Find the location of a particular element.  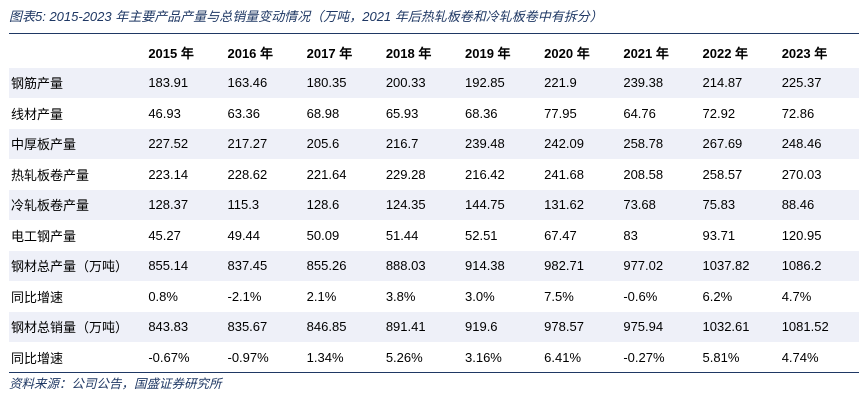

row-label: 中厚板产量 is located at coordinates (78, 143).